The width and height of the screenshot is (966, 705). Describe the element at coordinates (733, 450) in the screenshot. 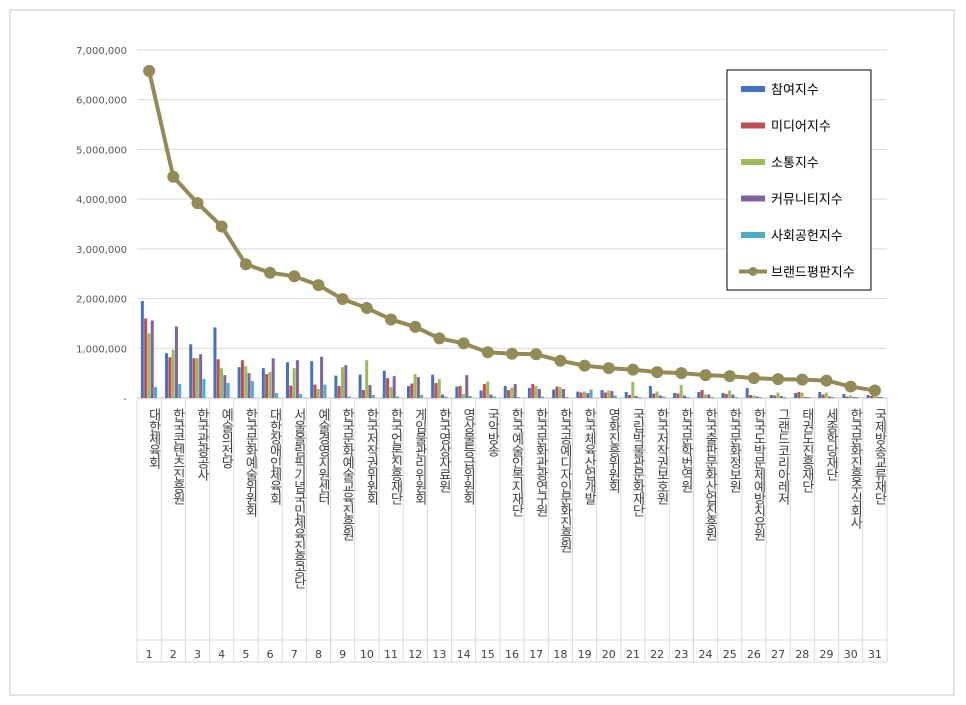

I see `category-label: 한국문화정보원` at that location.